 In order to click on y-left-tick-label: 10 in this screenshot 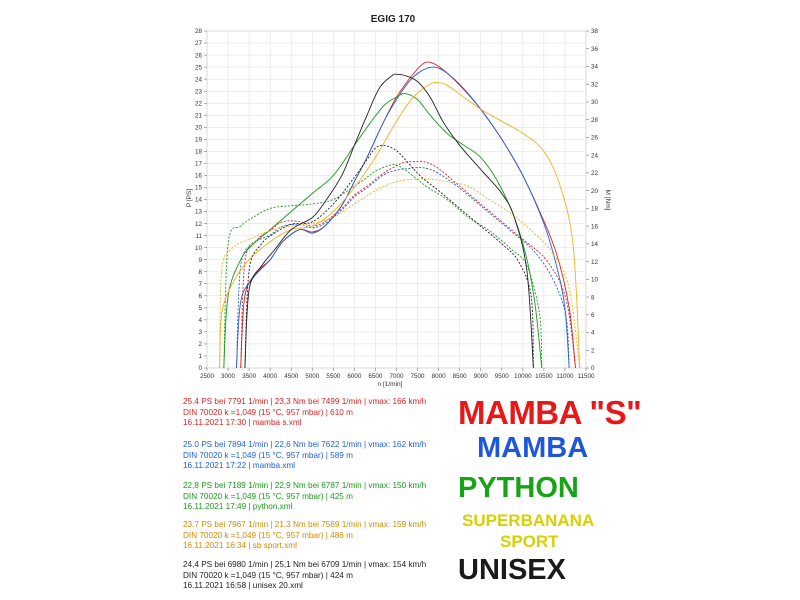, I will do `click(199, 248)`.